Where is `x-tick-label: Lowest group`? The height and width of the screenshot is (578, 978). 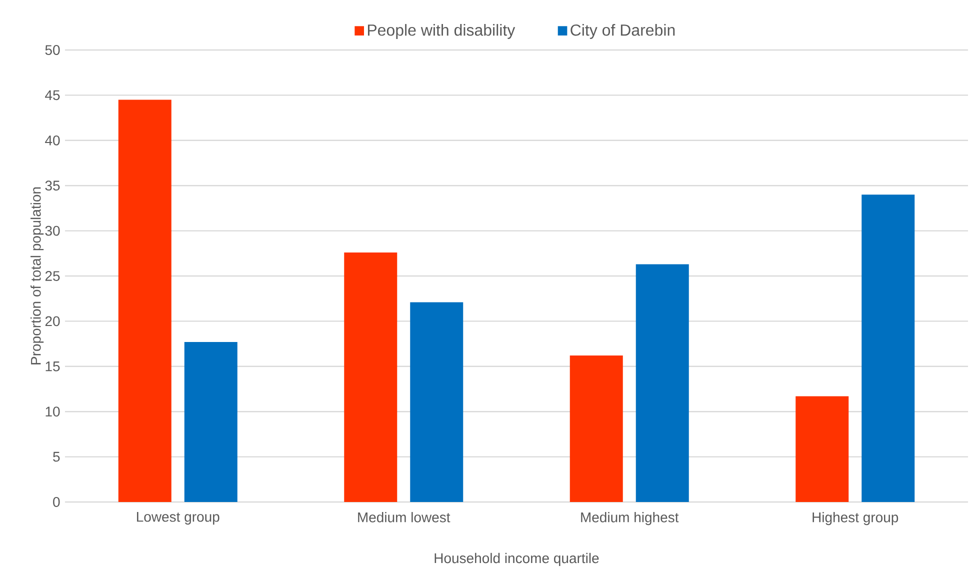
x-tick-label: Lowest group is located at coordinates (178, 518).